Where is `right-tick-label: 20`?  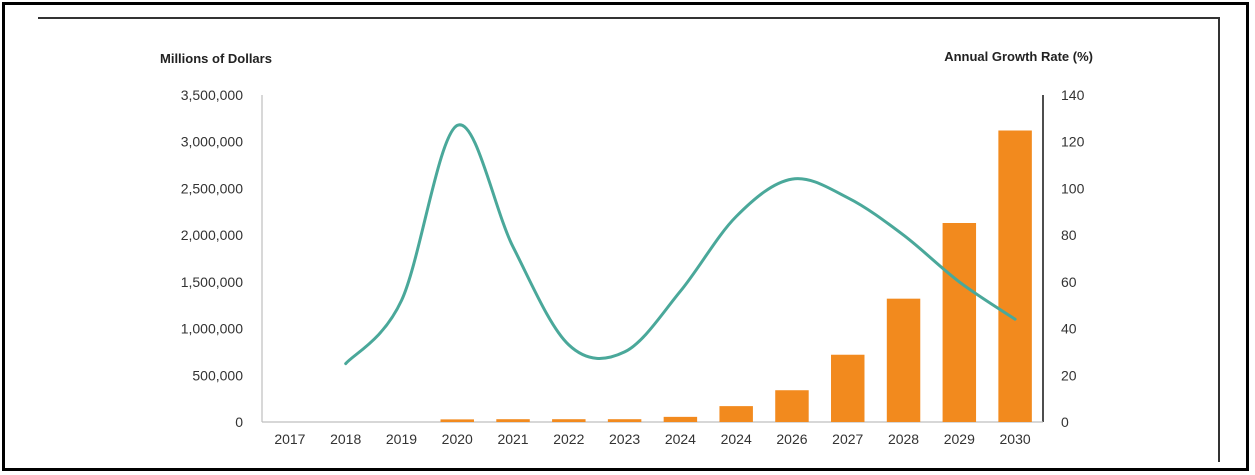
right-tick-label: 20 is located at coordinates (1069, 375).